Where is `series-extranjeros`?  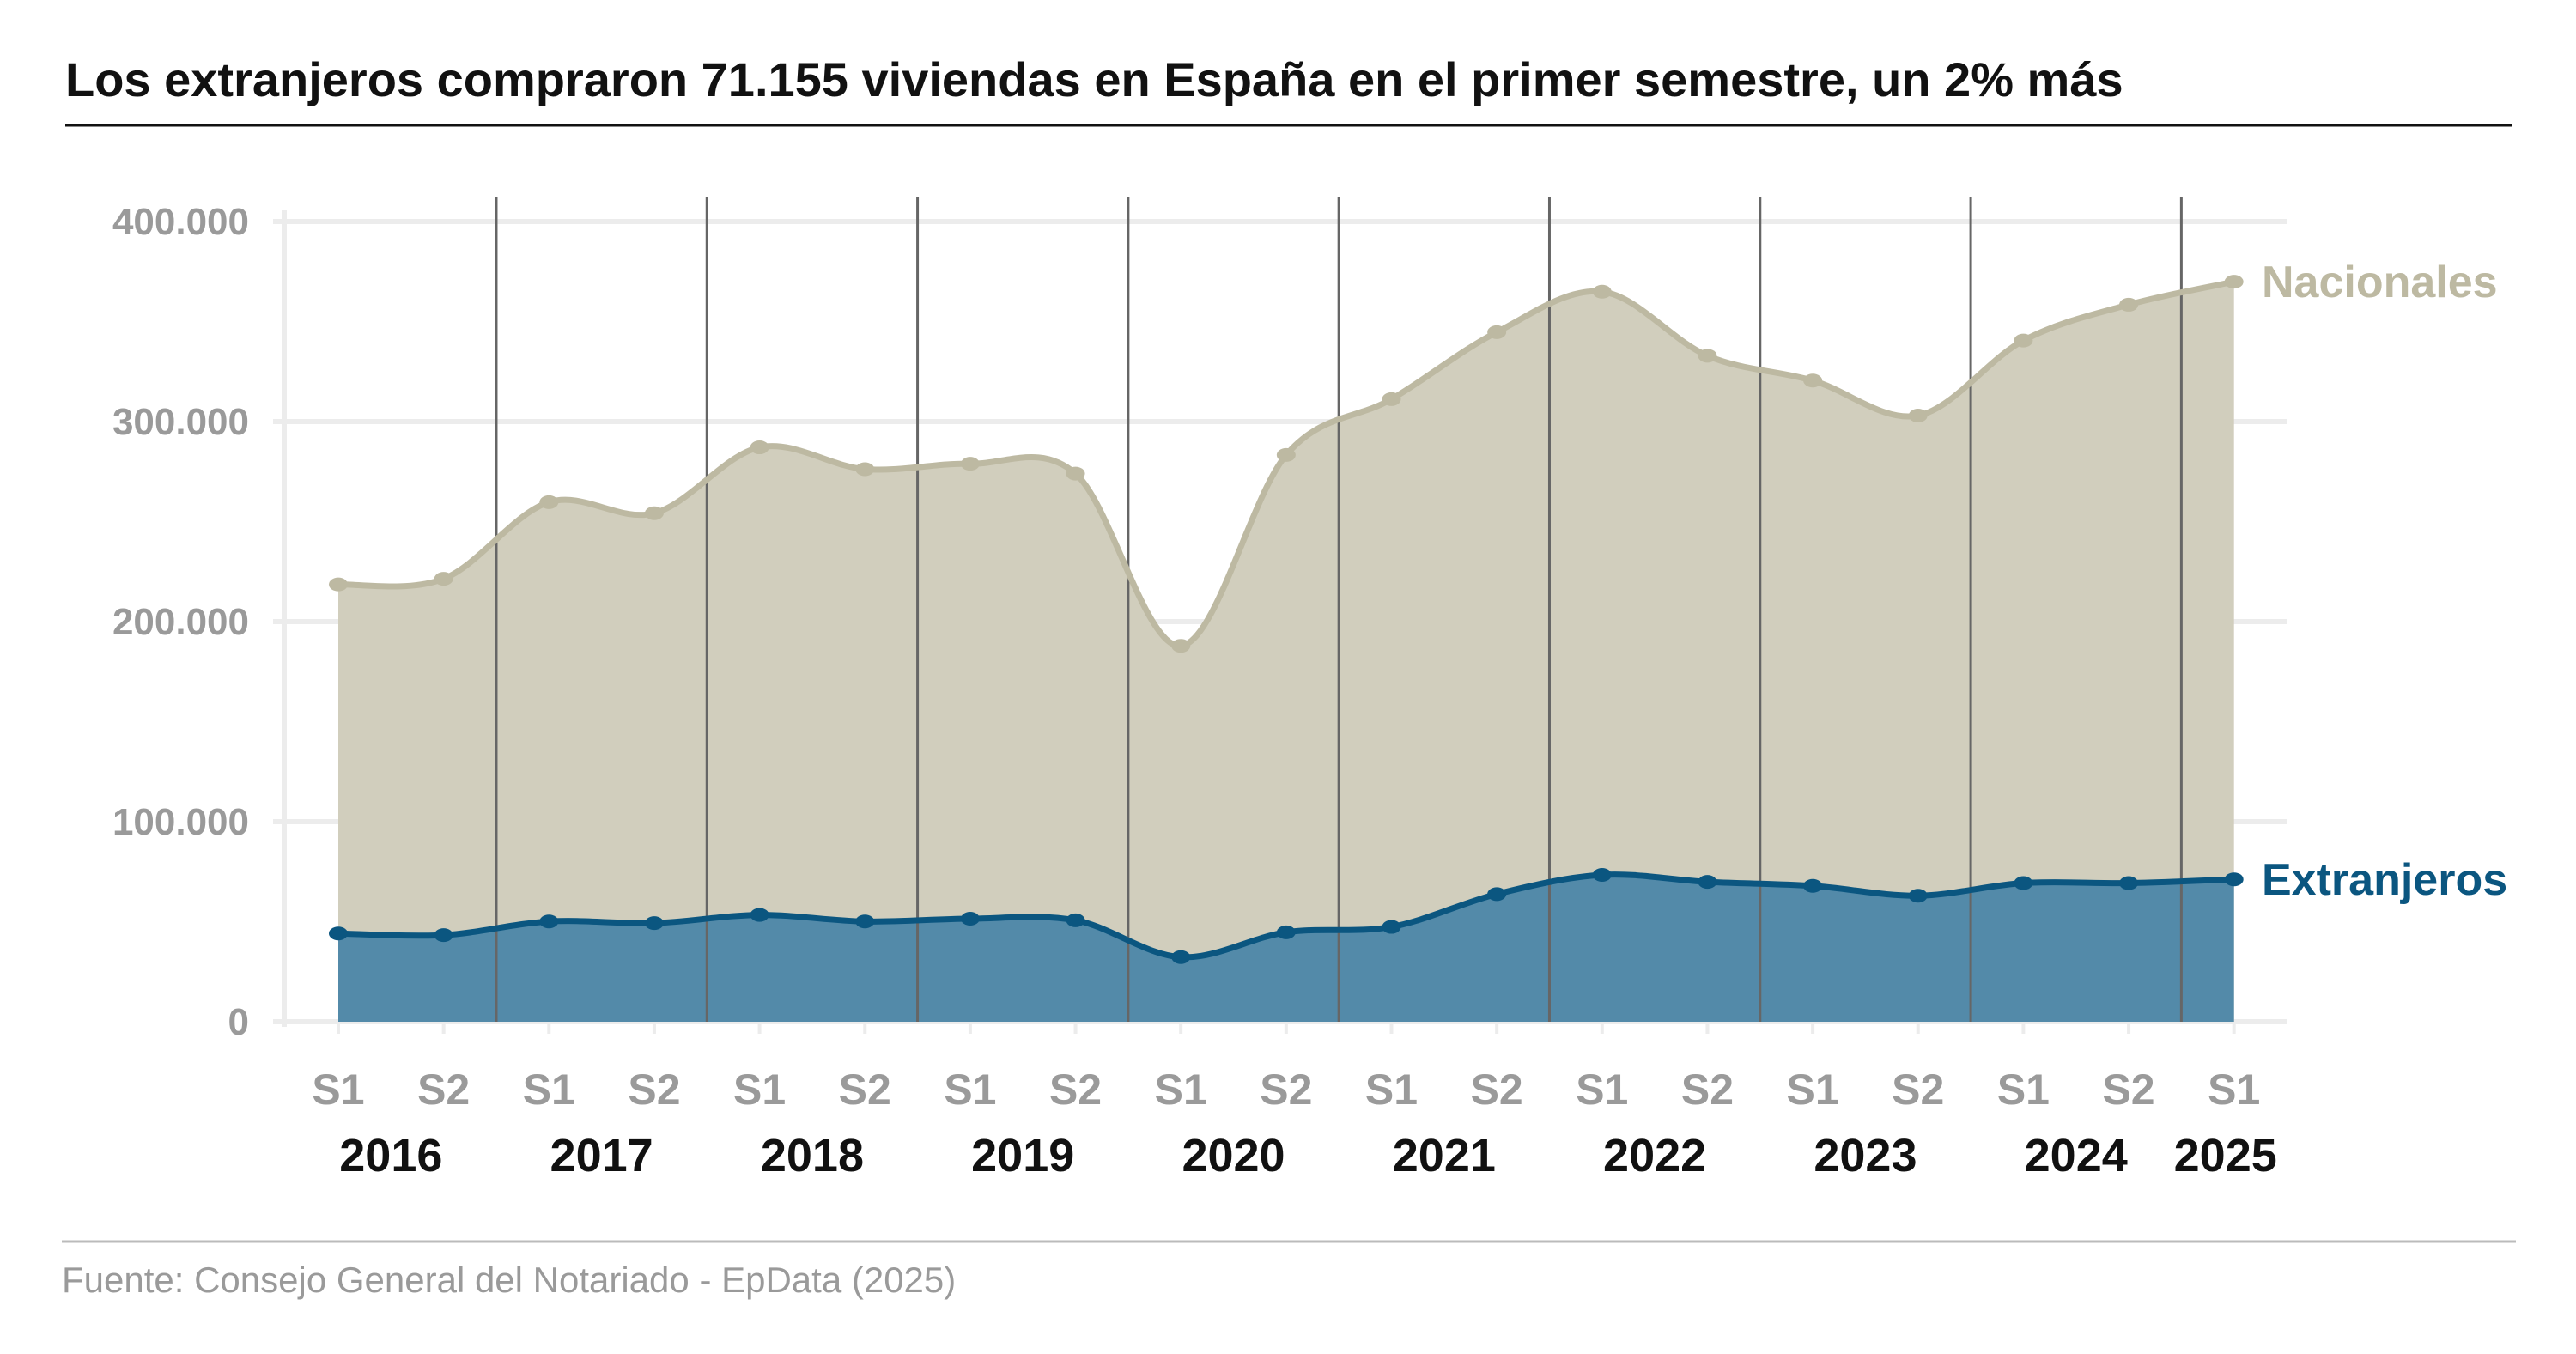
series-extranjeros is located at coordinates (1287, 916).